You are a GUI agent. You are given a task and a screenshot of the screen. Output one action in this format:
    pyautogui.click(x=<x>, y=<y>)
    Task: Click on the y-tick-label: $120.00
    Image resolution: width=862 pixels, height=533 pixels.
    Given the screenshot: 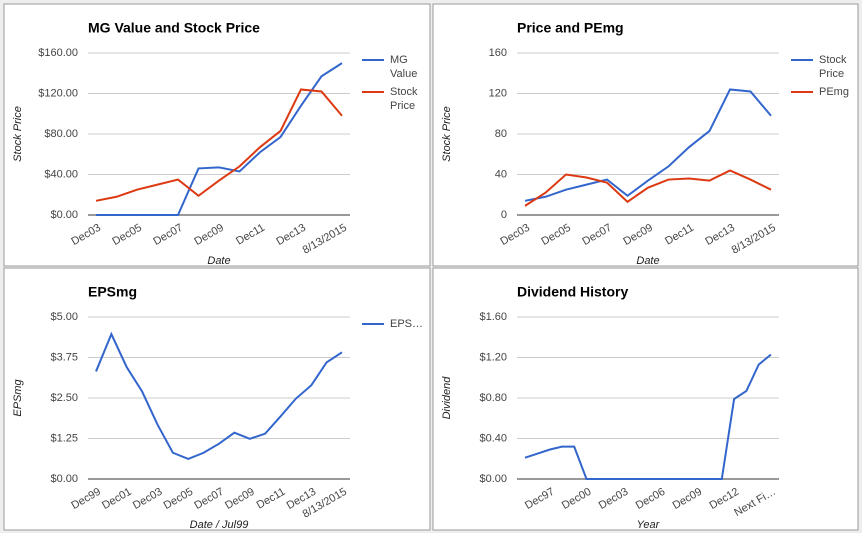 What is the action you would take?
    pyautogui.click(x=58, y=93)
    